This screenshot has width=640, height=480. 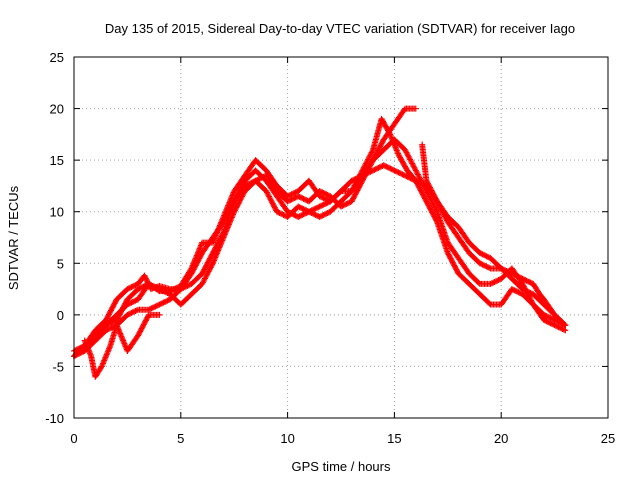 I want to click on x-tick-label: 10, so click(x=287, y=438).